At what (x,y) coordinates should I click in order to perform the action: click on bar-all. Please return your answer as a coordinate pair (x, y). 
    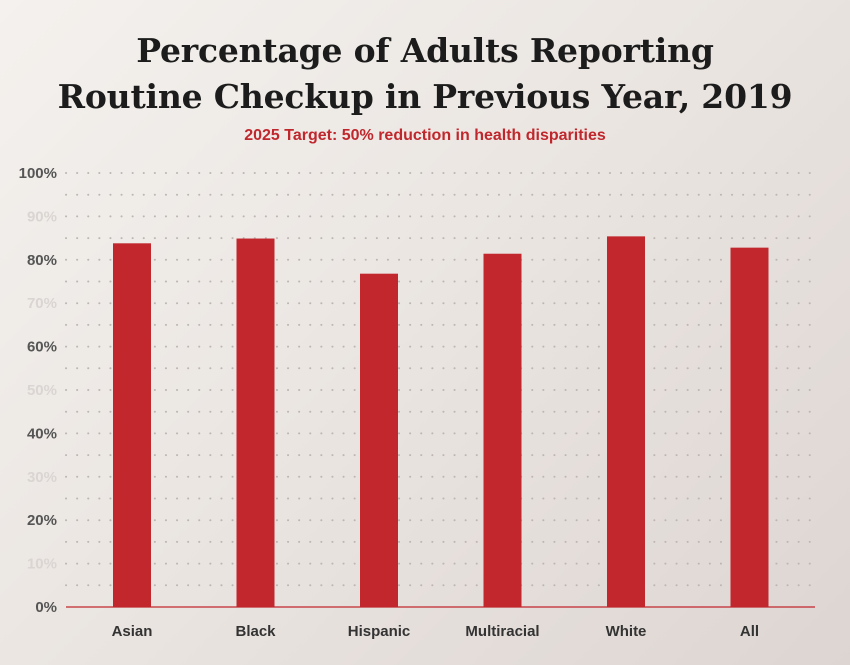
    Looking at the image, I should click on (749, 427).